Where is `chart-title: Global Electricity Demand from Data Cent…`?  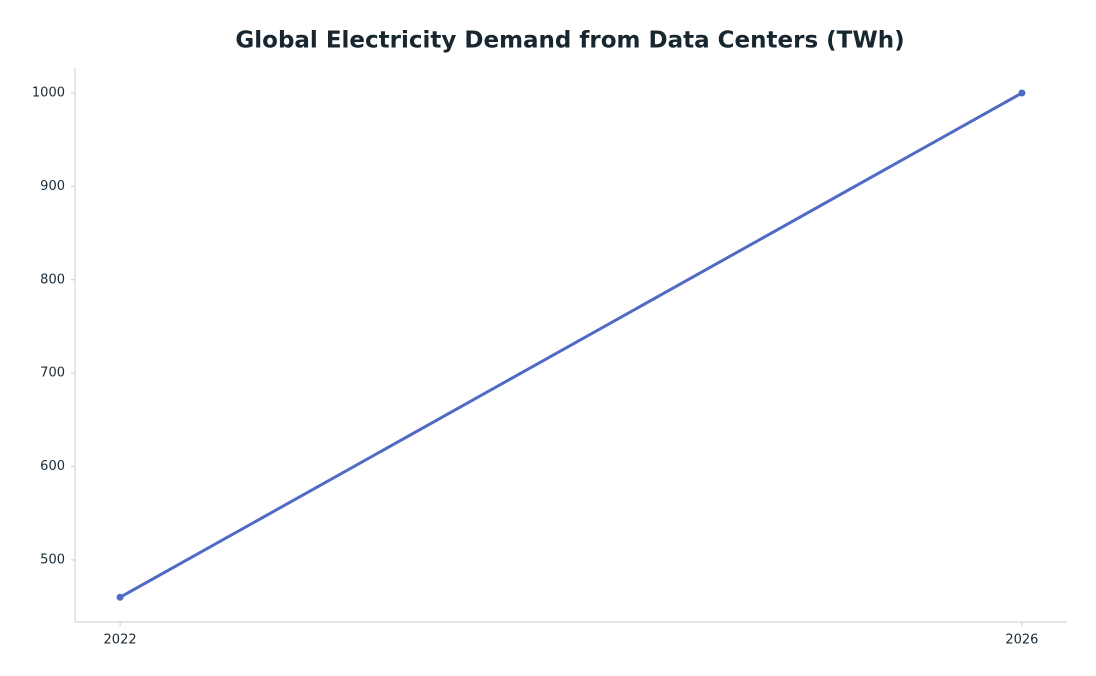
chart-title: Global Electricity Demand from Data Cent… is located at coordinates (569, 41).